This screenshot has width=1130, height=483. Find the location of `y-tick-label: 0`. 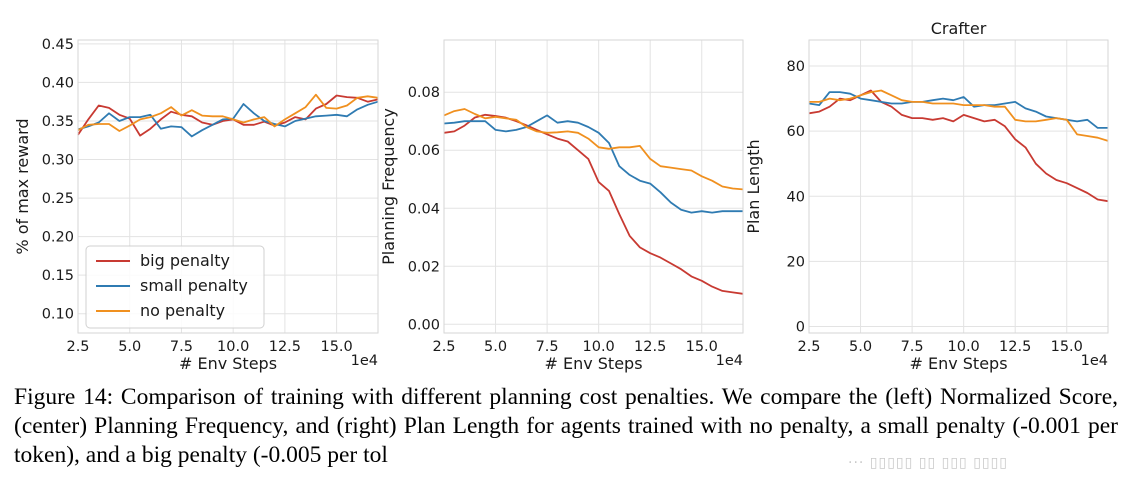

y-tick-label: 0 is located at coordinates (800, 327).